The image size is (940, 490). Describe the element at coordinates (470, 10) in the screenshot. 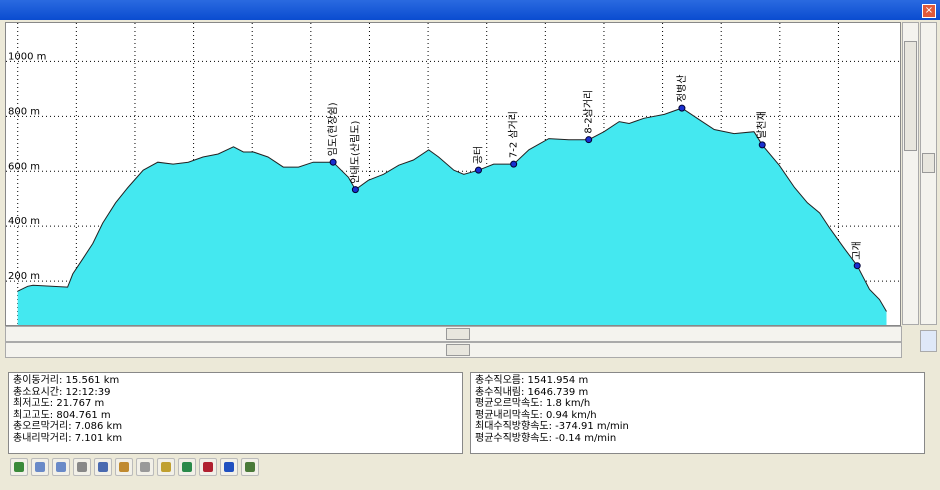

I see `title-bar: ×` at that location.